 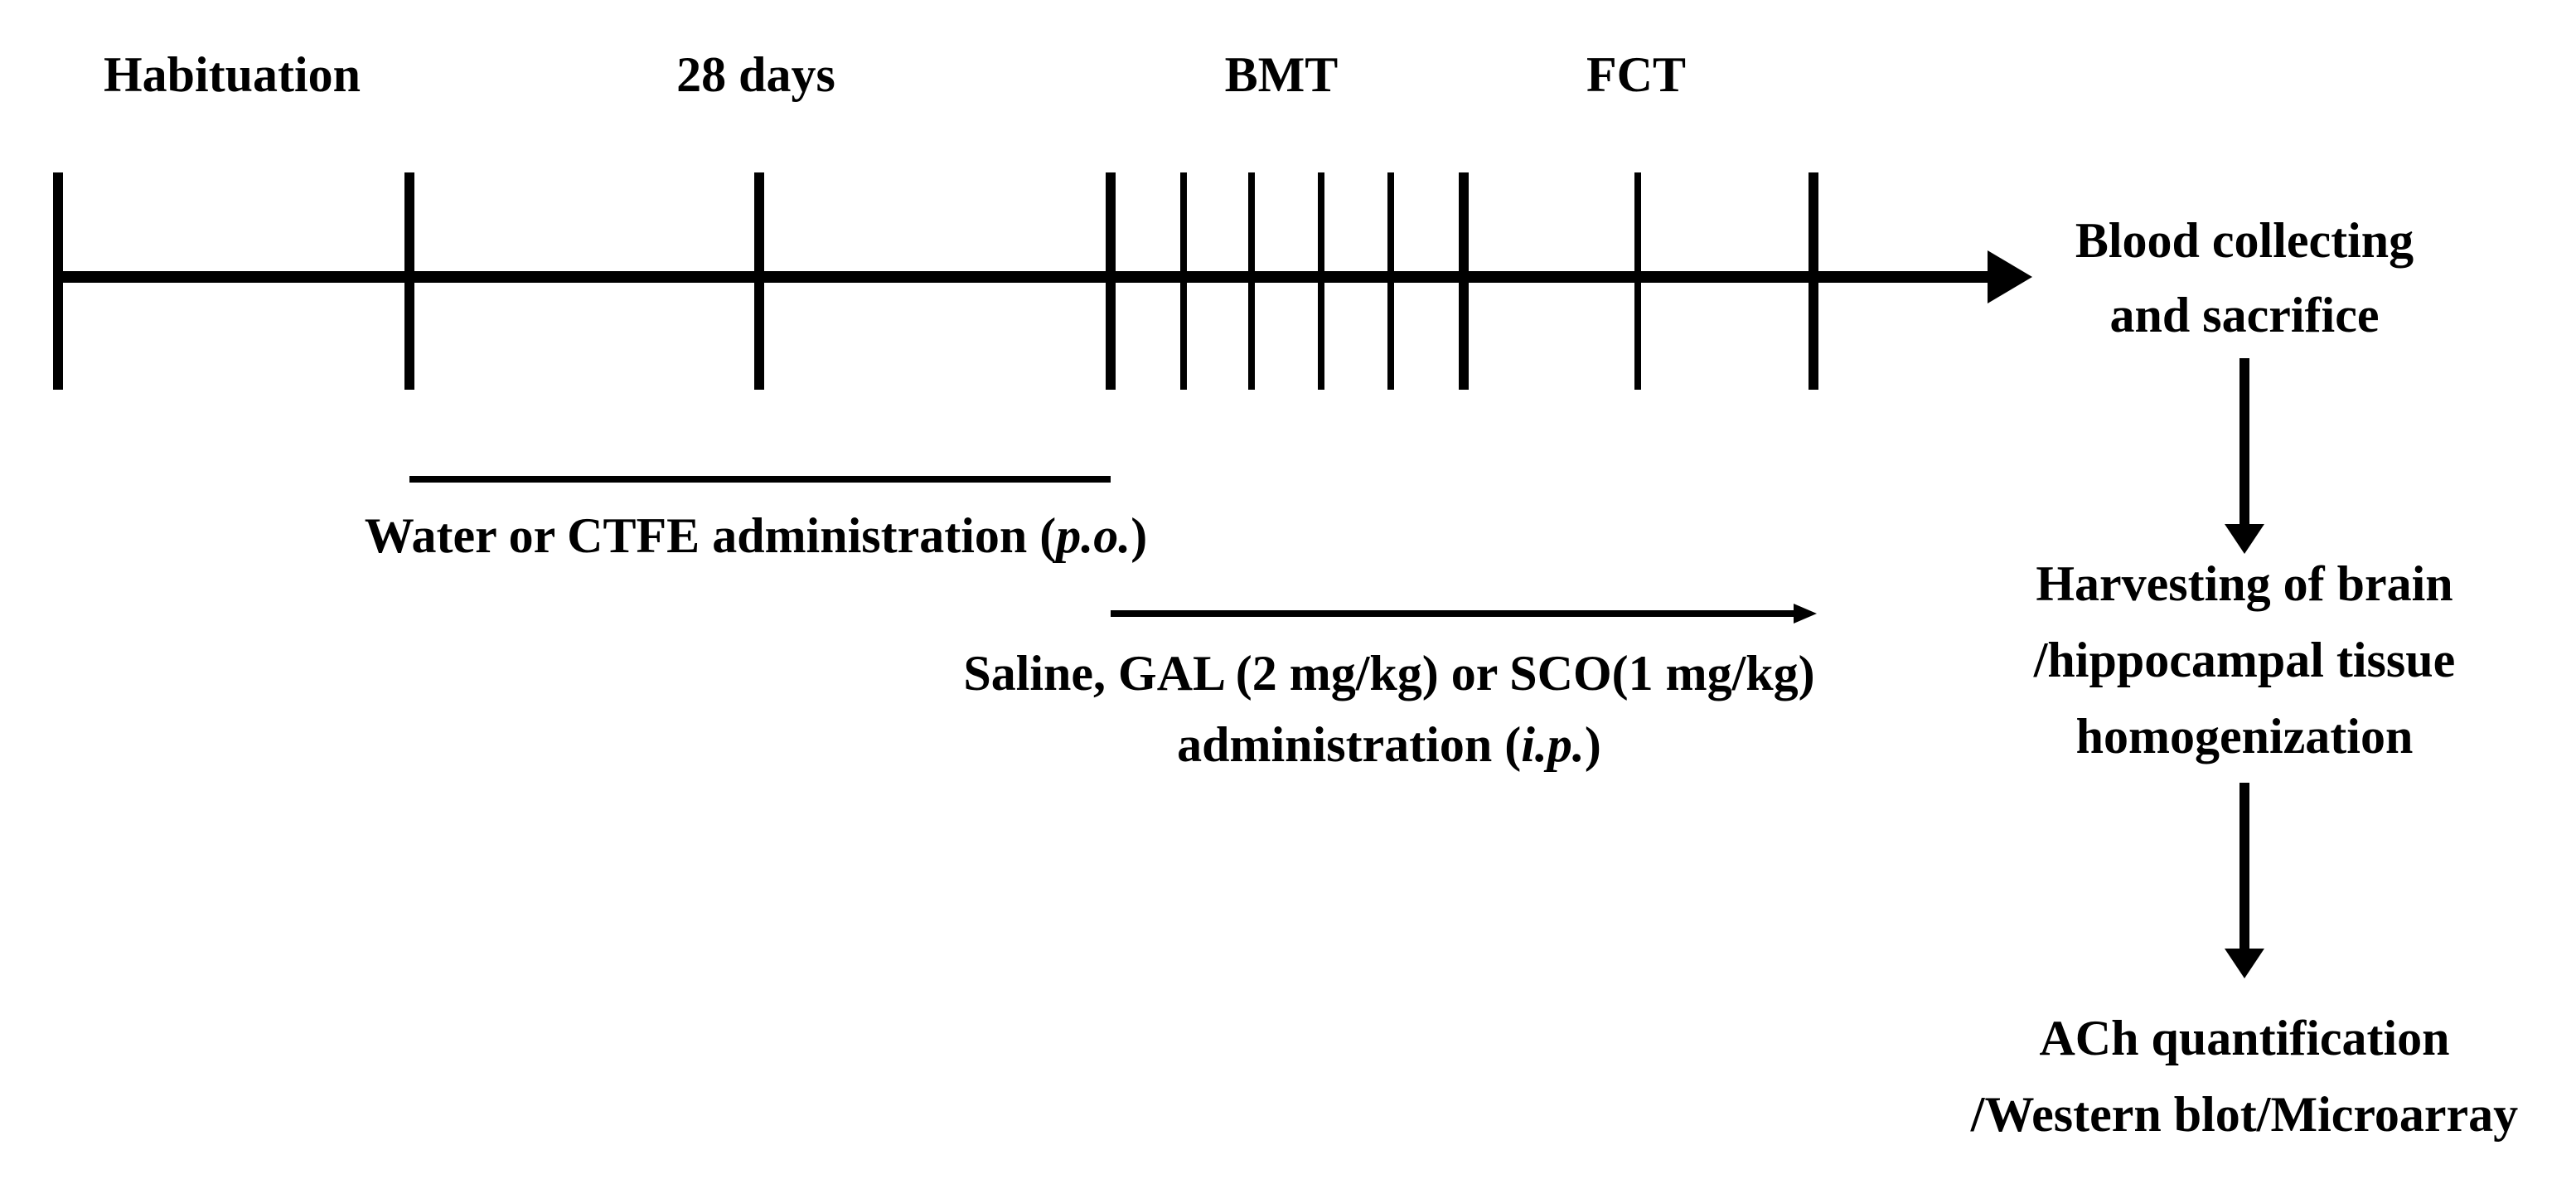 I want to click on ip-administration-label-line1: Saline, GAL (2 mg/kg) or SCO(1 mg/kg), so click(x=1388, y=673).